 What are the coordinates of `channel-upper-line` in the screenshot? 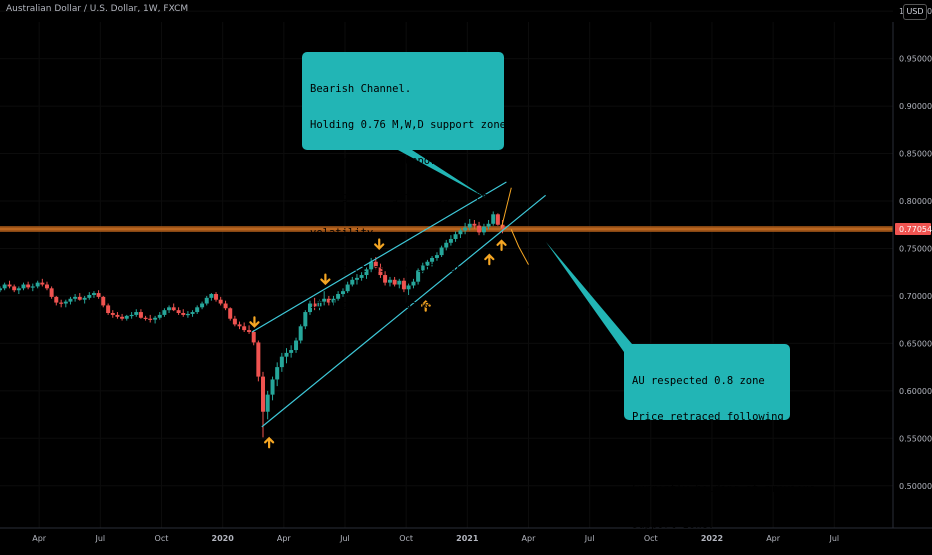 It's located at (379, 257).